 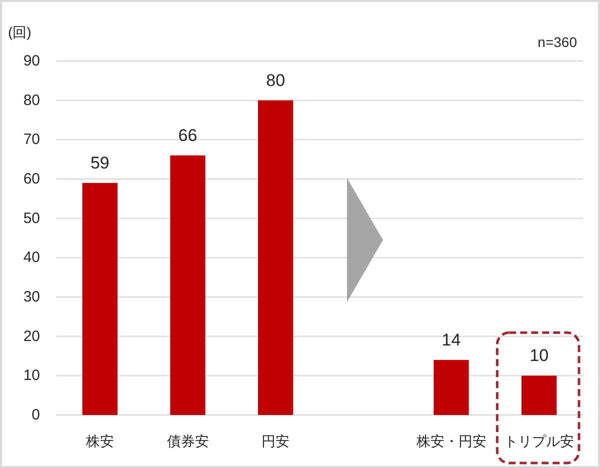 I want to click on data-label: 80, so click(x=276, y=80).